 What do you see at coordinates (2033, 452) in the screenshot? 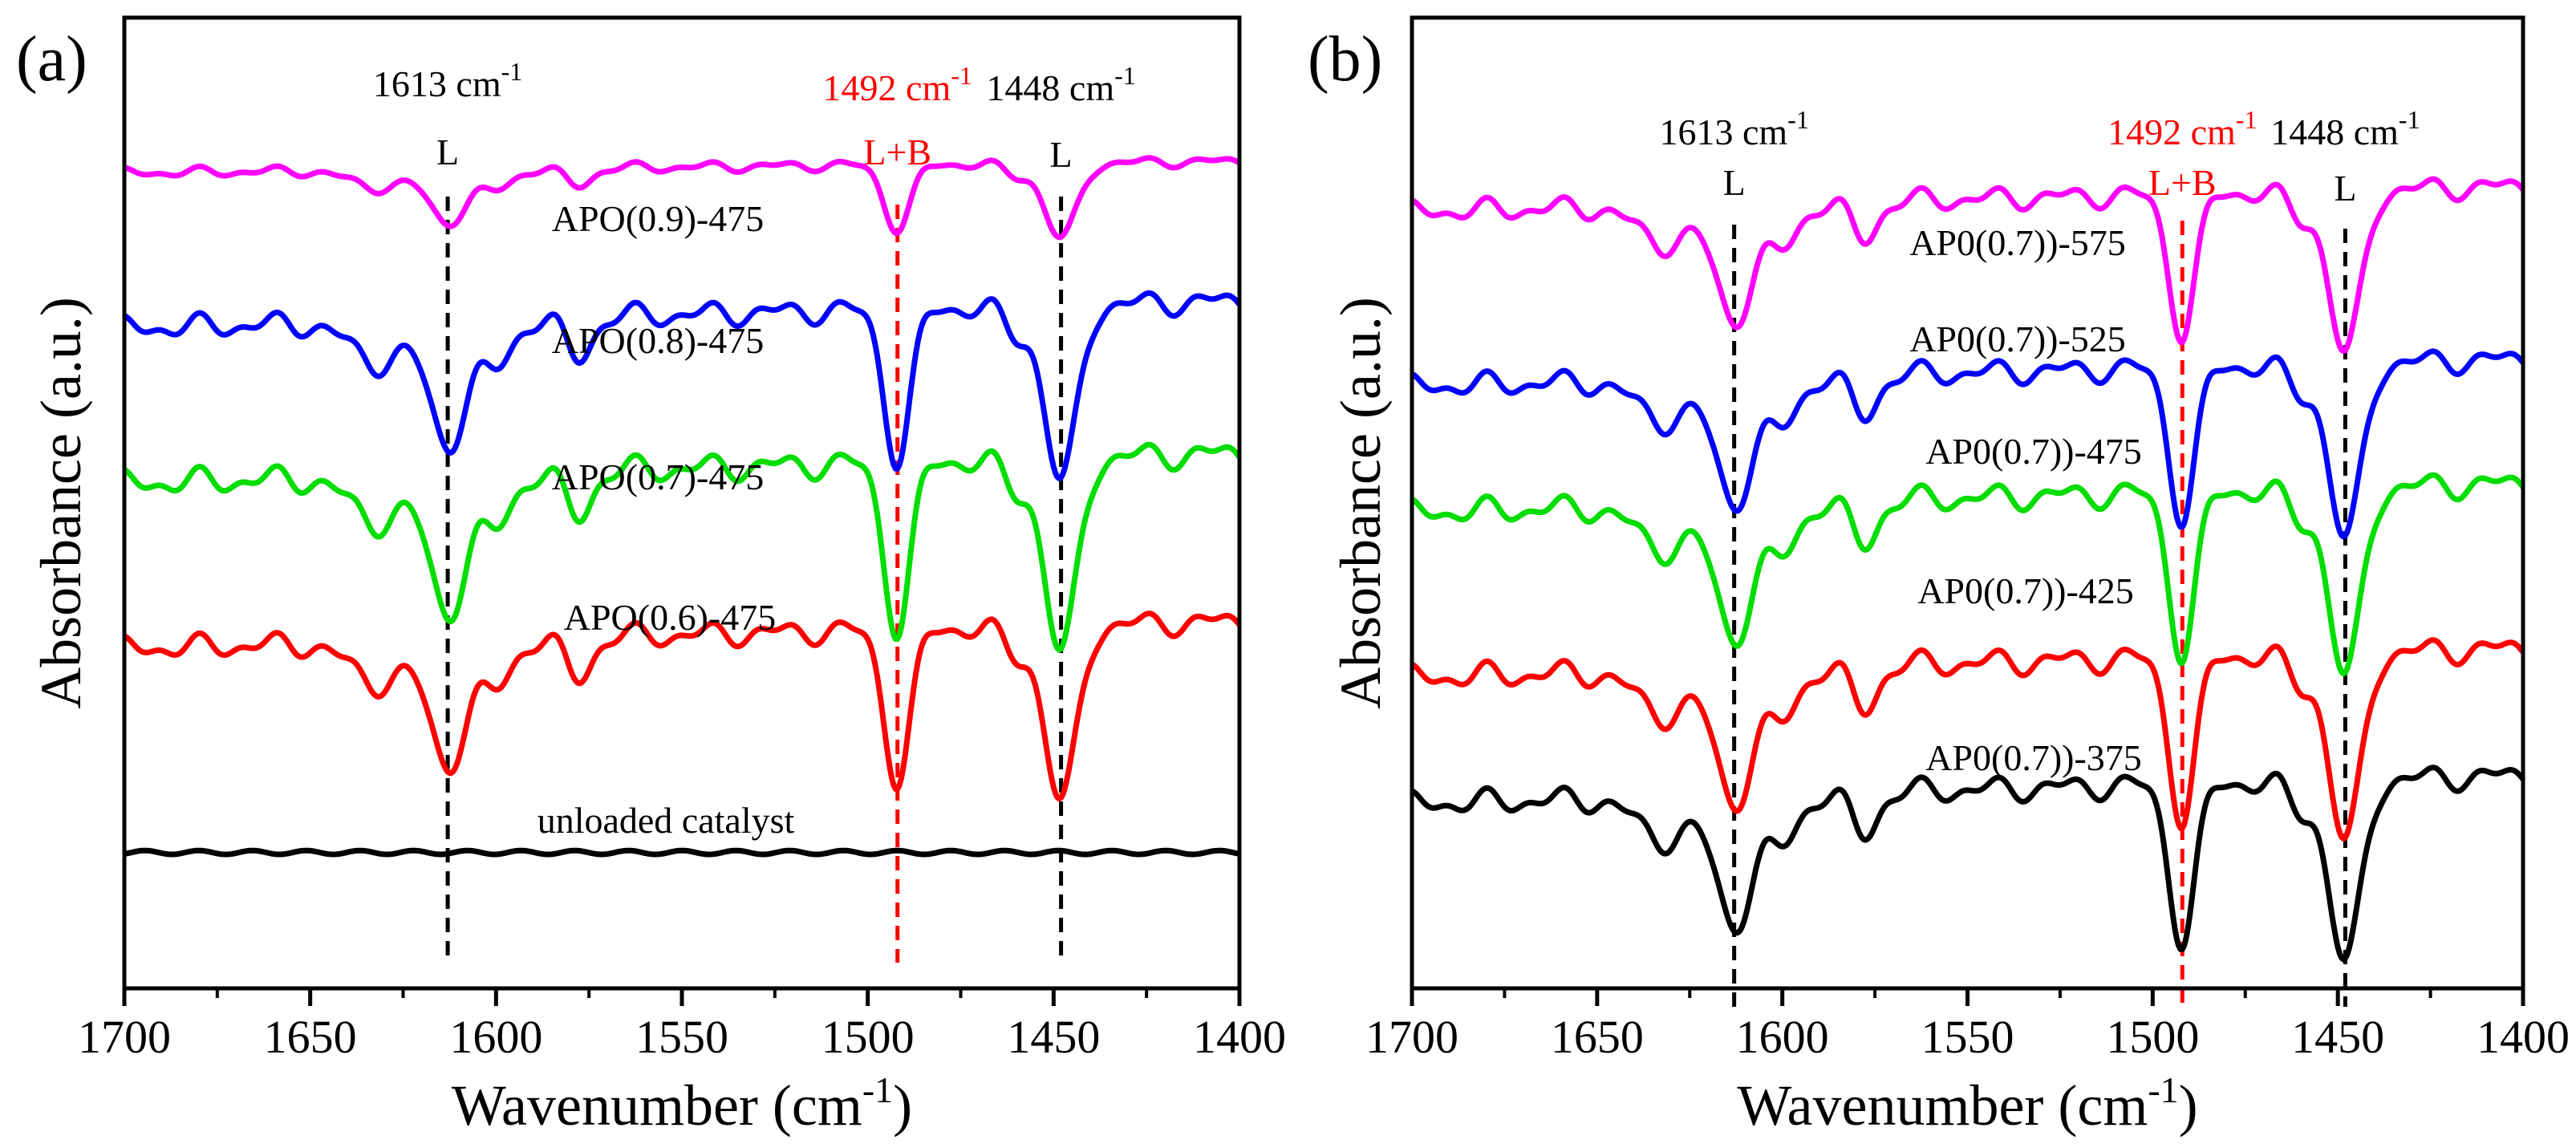
I see `series-label: AP0(0.7))-475` at bounding box center [2033, 452].